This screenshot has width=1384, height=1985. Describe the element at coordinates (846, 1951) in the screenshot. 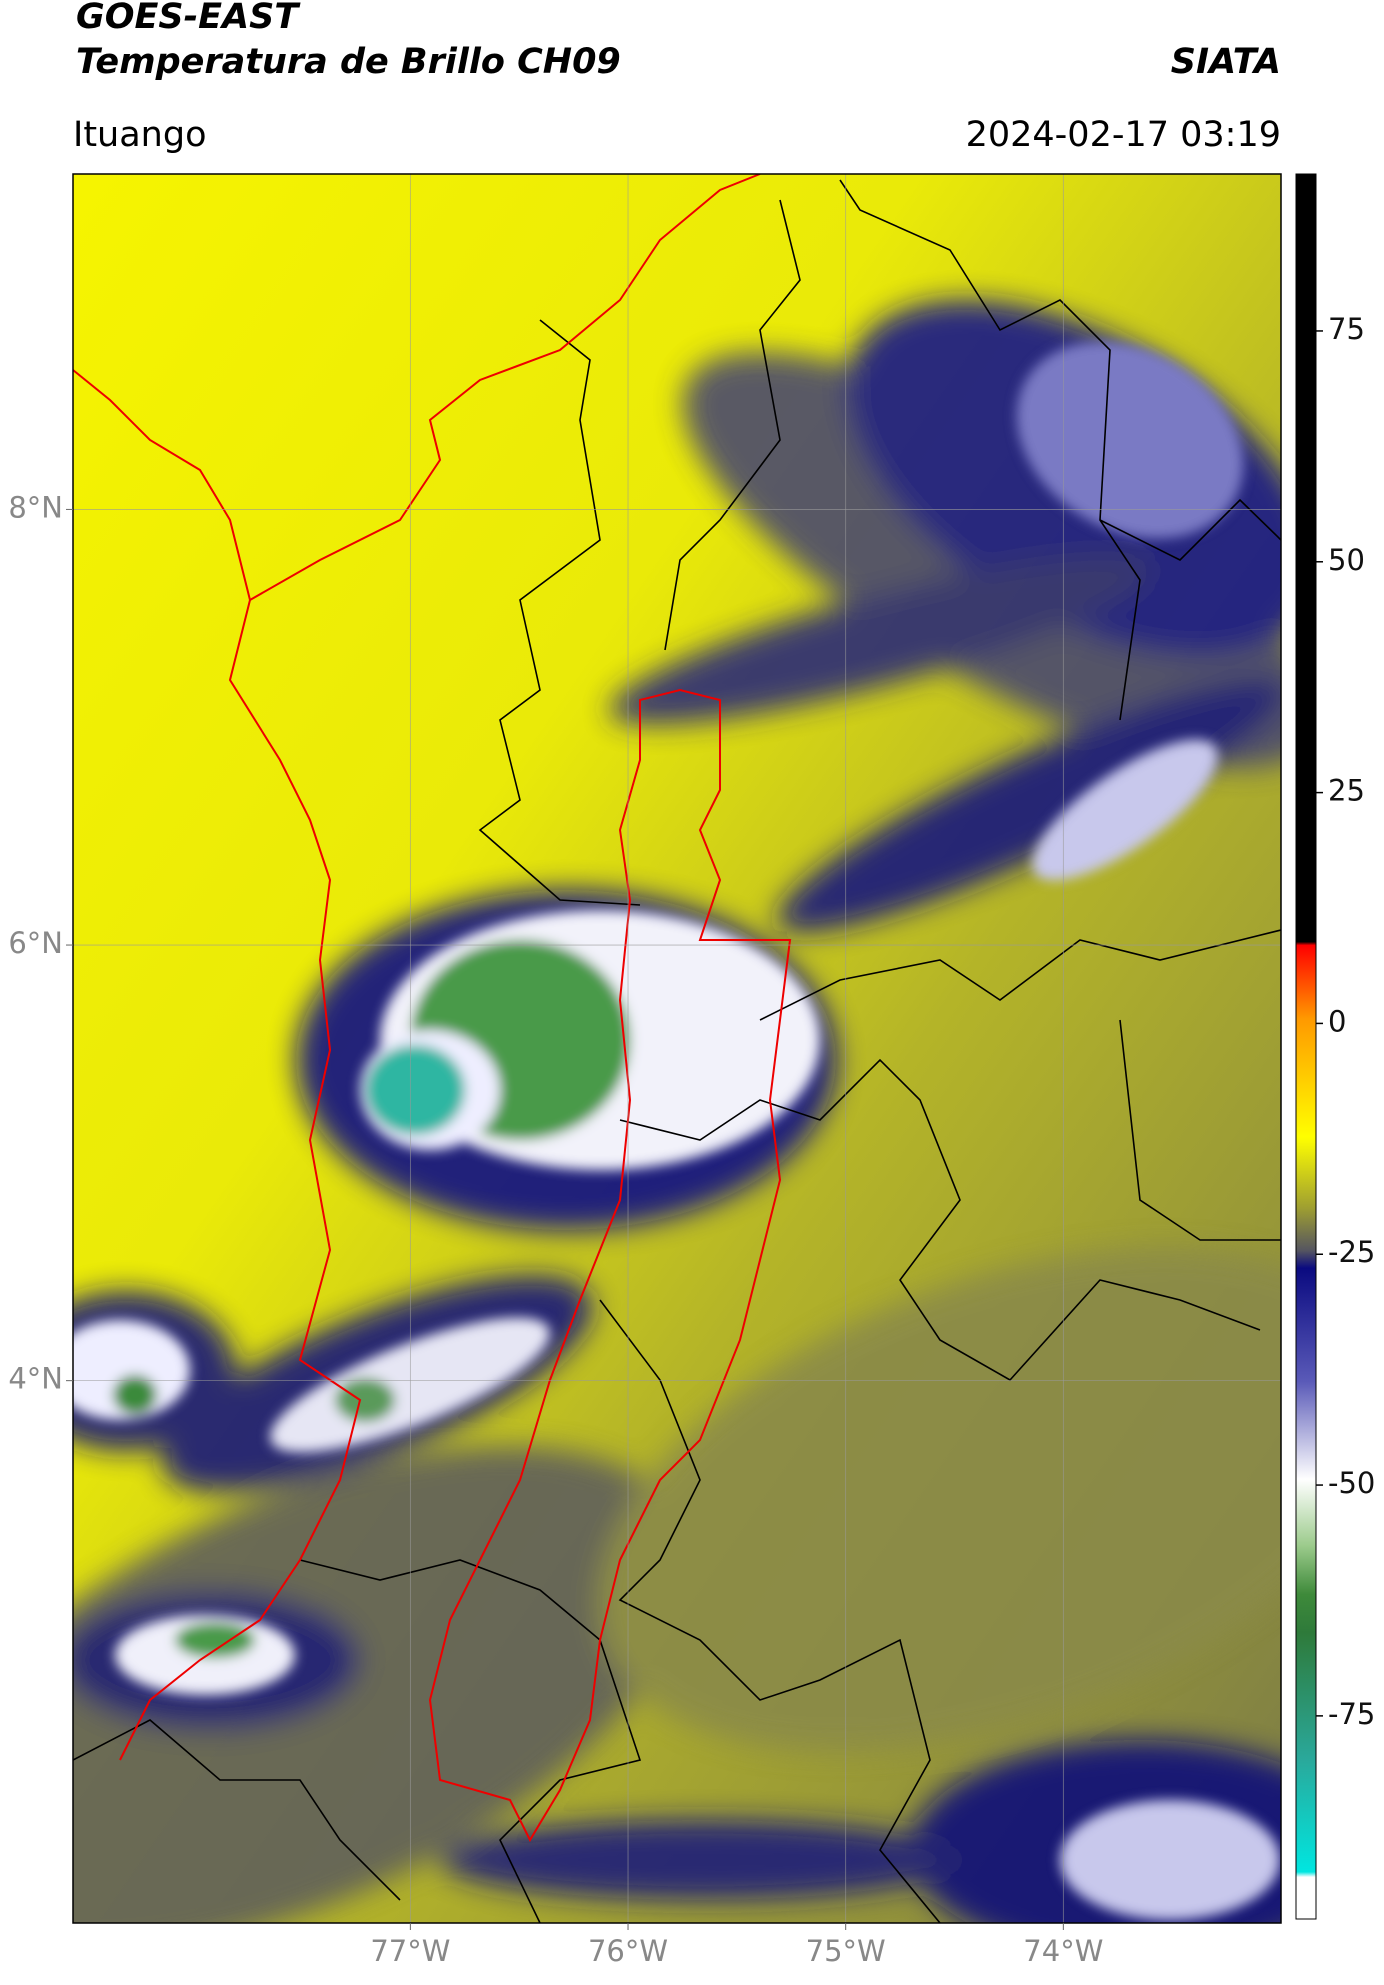

I see `x-tick-label: 75°W` at that location.